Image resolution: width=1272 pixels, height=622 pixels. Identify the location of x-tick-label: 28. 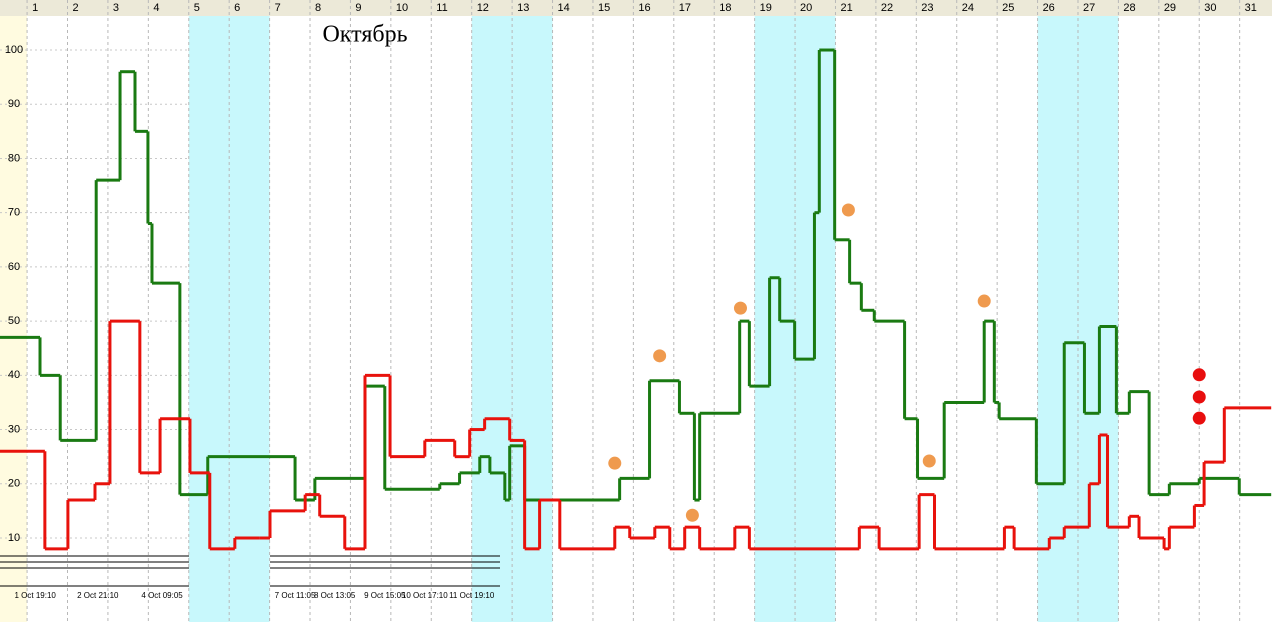
(1129, 8).